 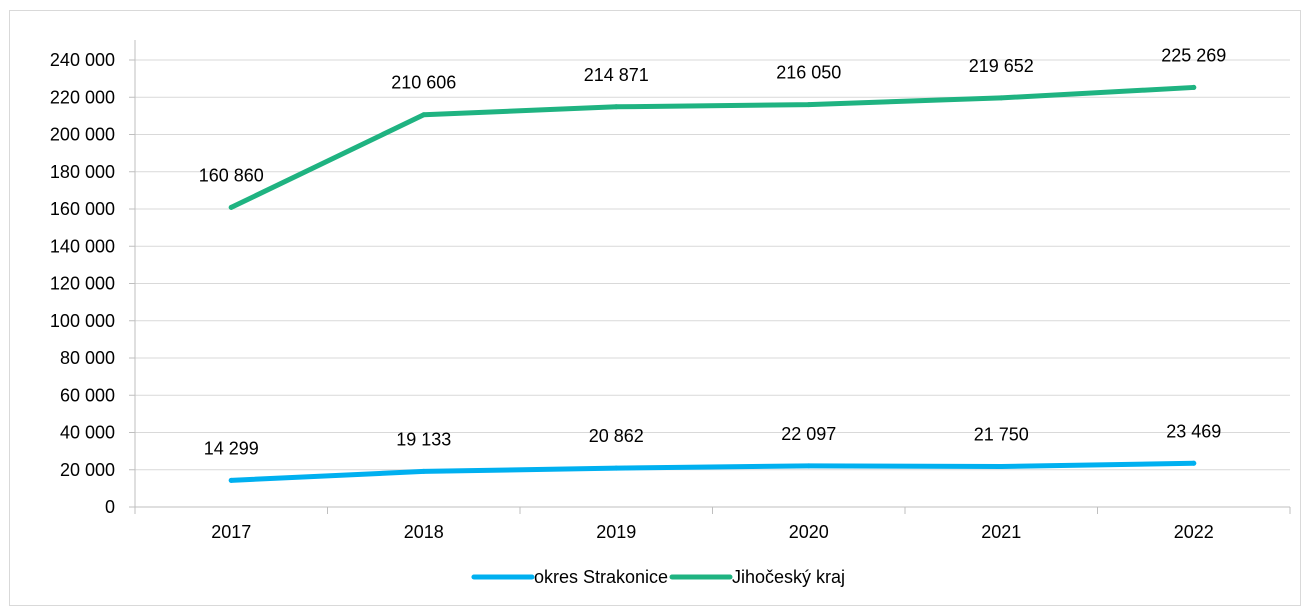 What do you see at coordinates (1001, 532) in the screenshot?
I see `x-tick-label: 2021` at bounding box center [1001, 532].